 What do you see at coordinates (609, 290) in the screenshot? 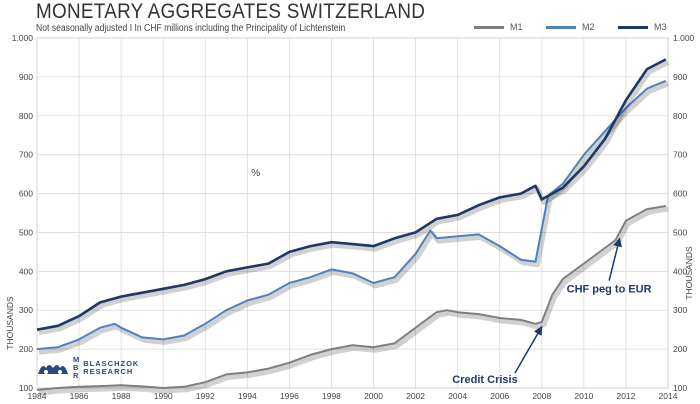
I see `annotation-label: CHF peg to EUR` at bounding box center [609, 290].